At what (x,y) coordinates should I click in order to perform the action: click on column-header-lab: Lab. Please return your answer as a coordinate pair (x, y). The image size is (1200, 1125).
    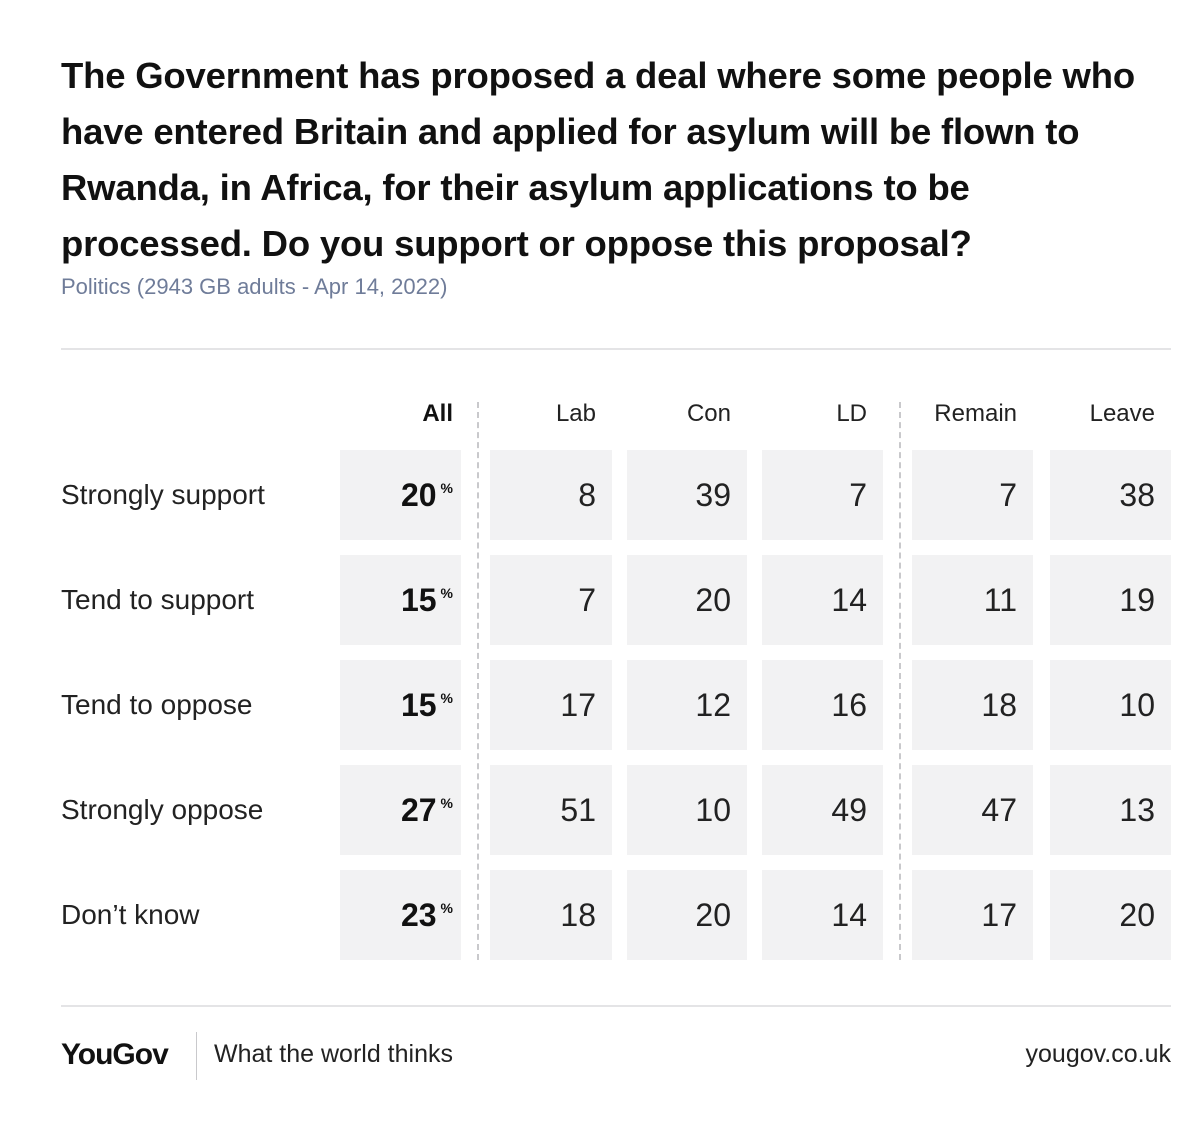
    Looking at the image, I should click on (575, 413).